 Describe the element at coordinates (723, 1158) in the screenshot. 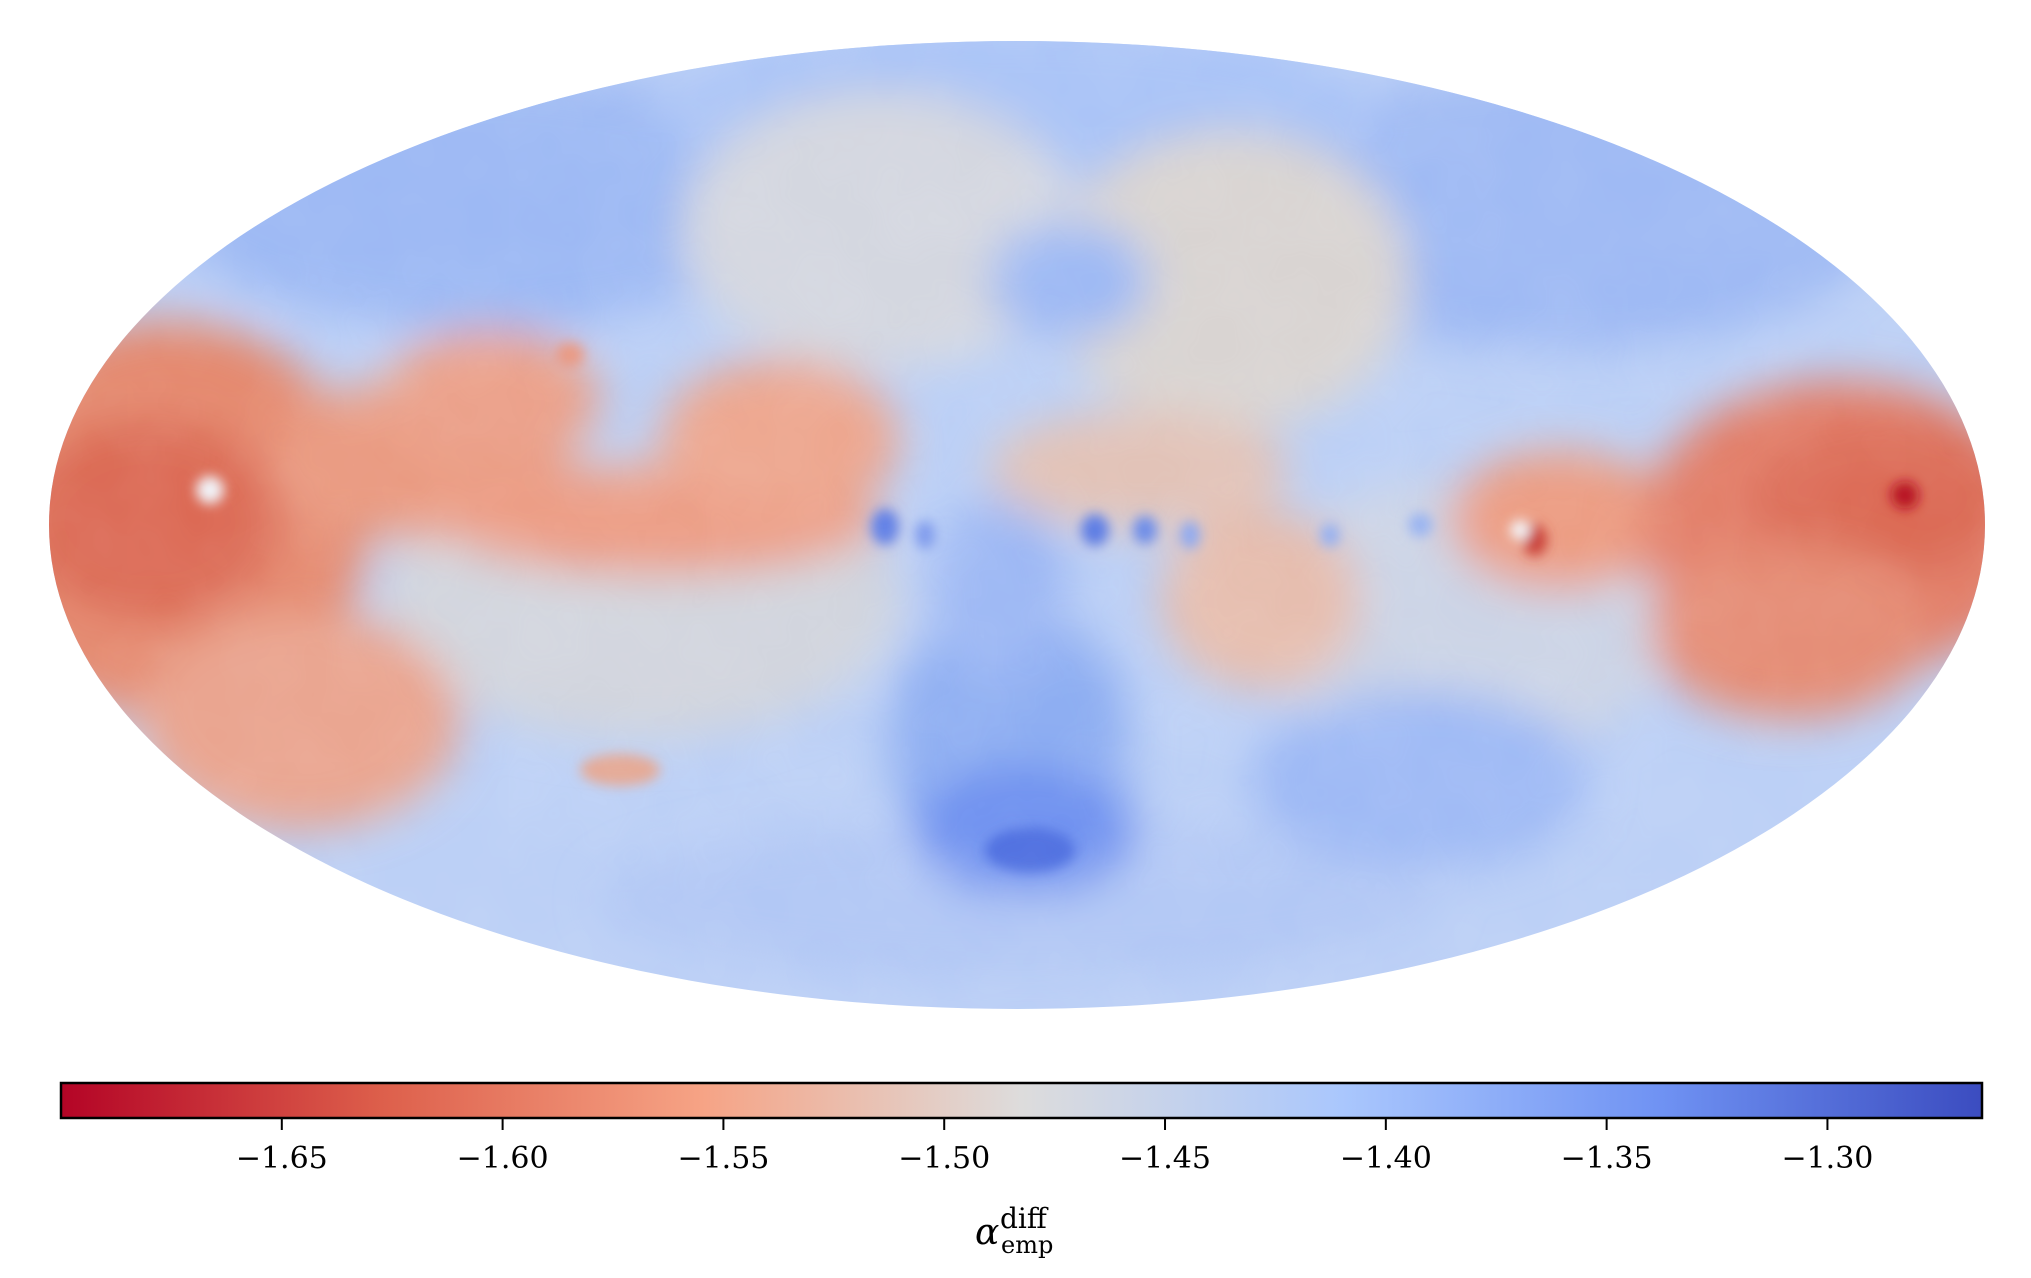

I see `colorbar-tick-label: −1.55` at that location.